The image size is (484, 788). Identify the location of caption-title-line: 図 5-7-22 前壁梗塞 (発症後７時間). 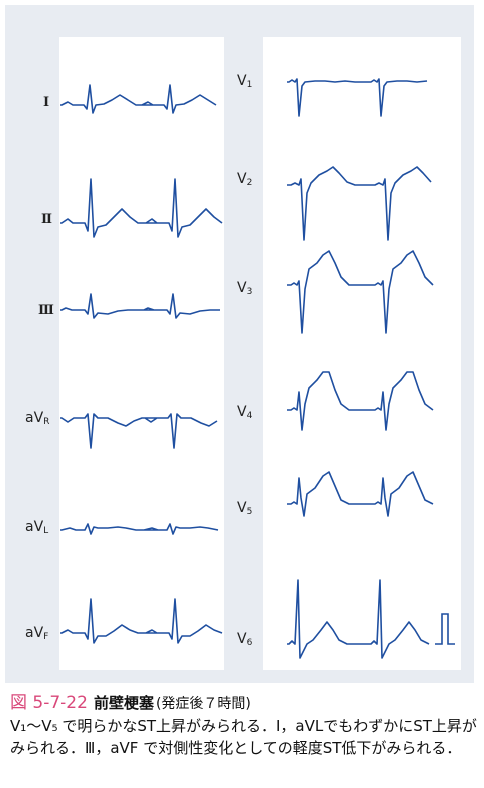
(244, 703).